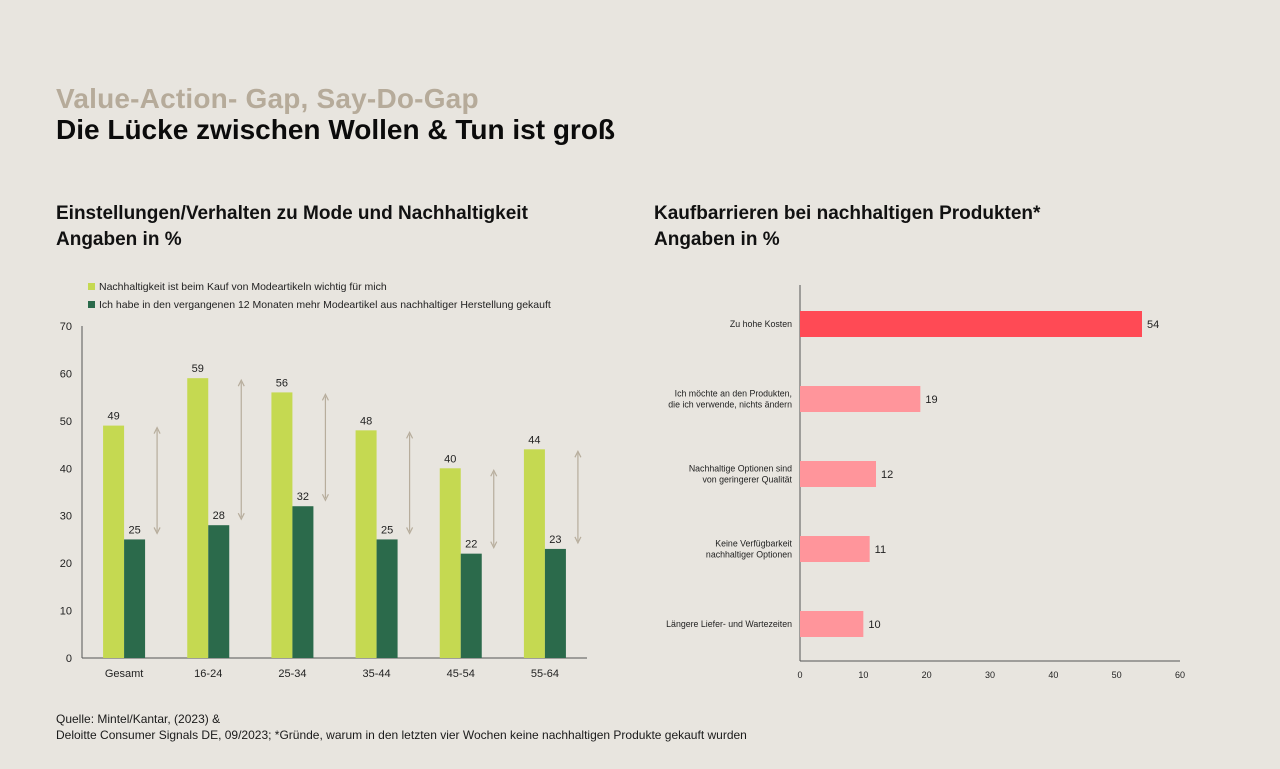 The height and width of the screenshot is (769, 1280). I want to click on category-label: nachhaltiger Optionen, so click(749, 555).